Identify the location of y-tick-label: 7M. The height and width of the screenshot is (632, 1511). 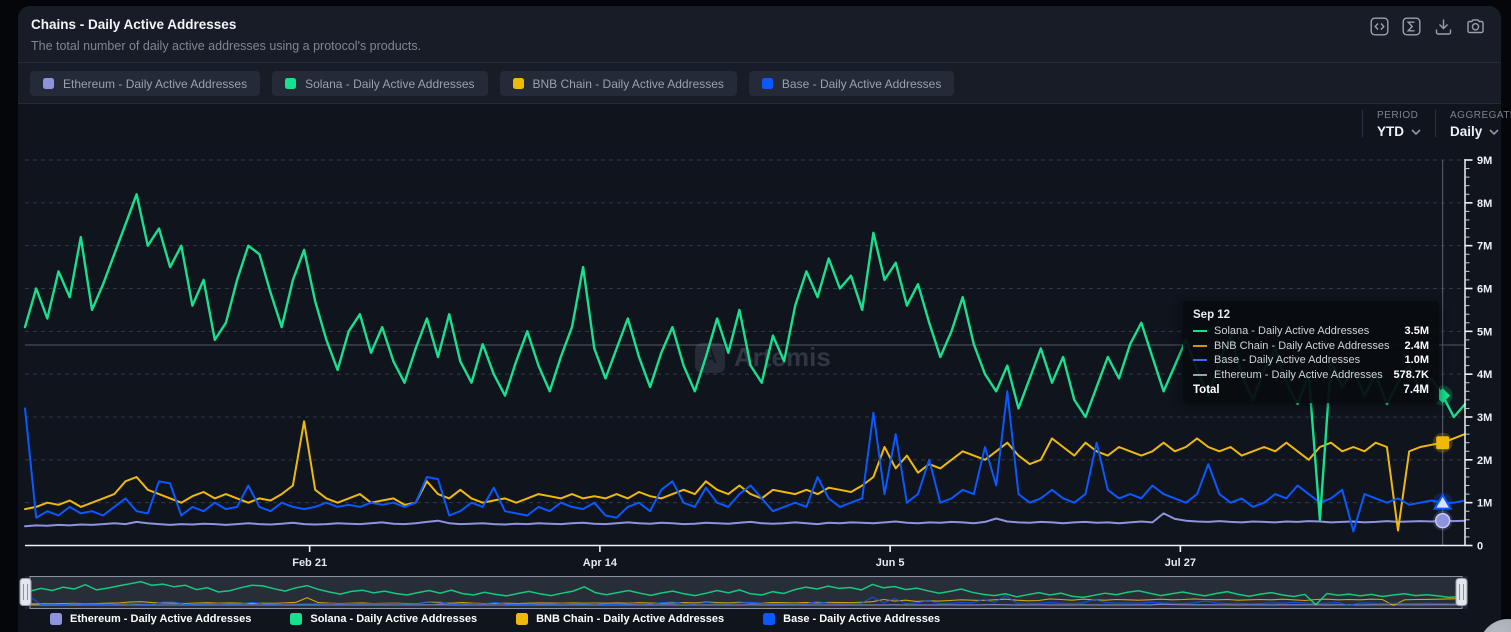
(1484, 247).